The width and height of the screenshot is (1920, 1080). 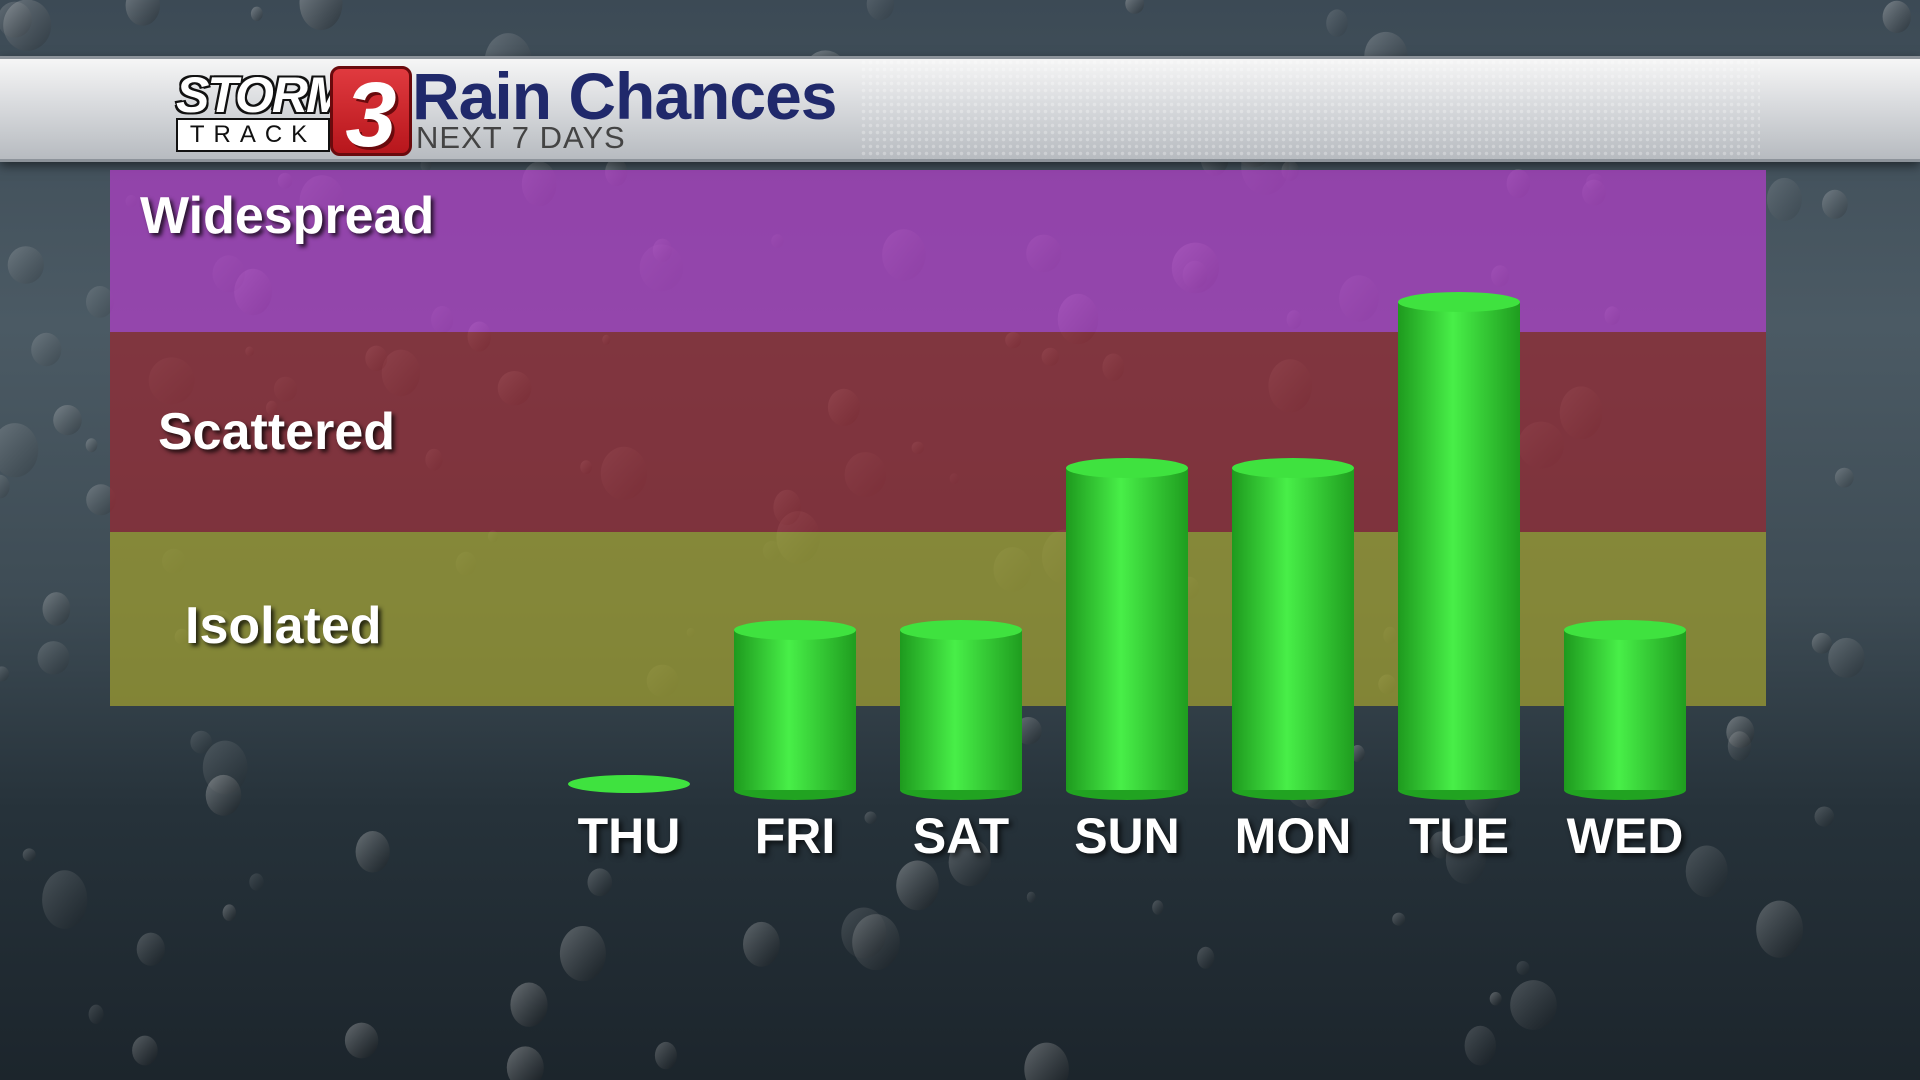 I want to click on bar-fri, so click(x=795, y=710).